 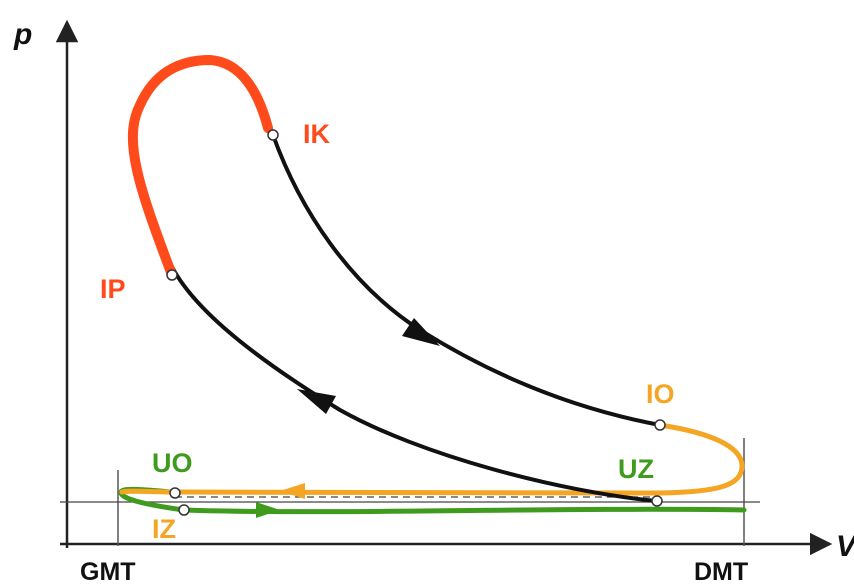 What do you see at coordinates (172, 463) in the screenshot?
I see `uo-label: UO` at bounding box center [172, 463].